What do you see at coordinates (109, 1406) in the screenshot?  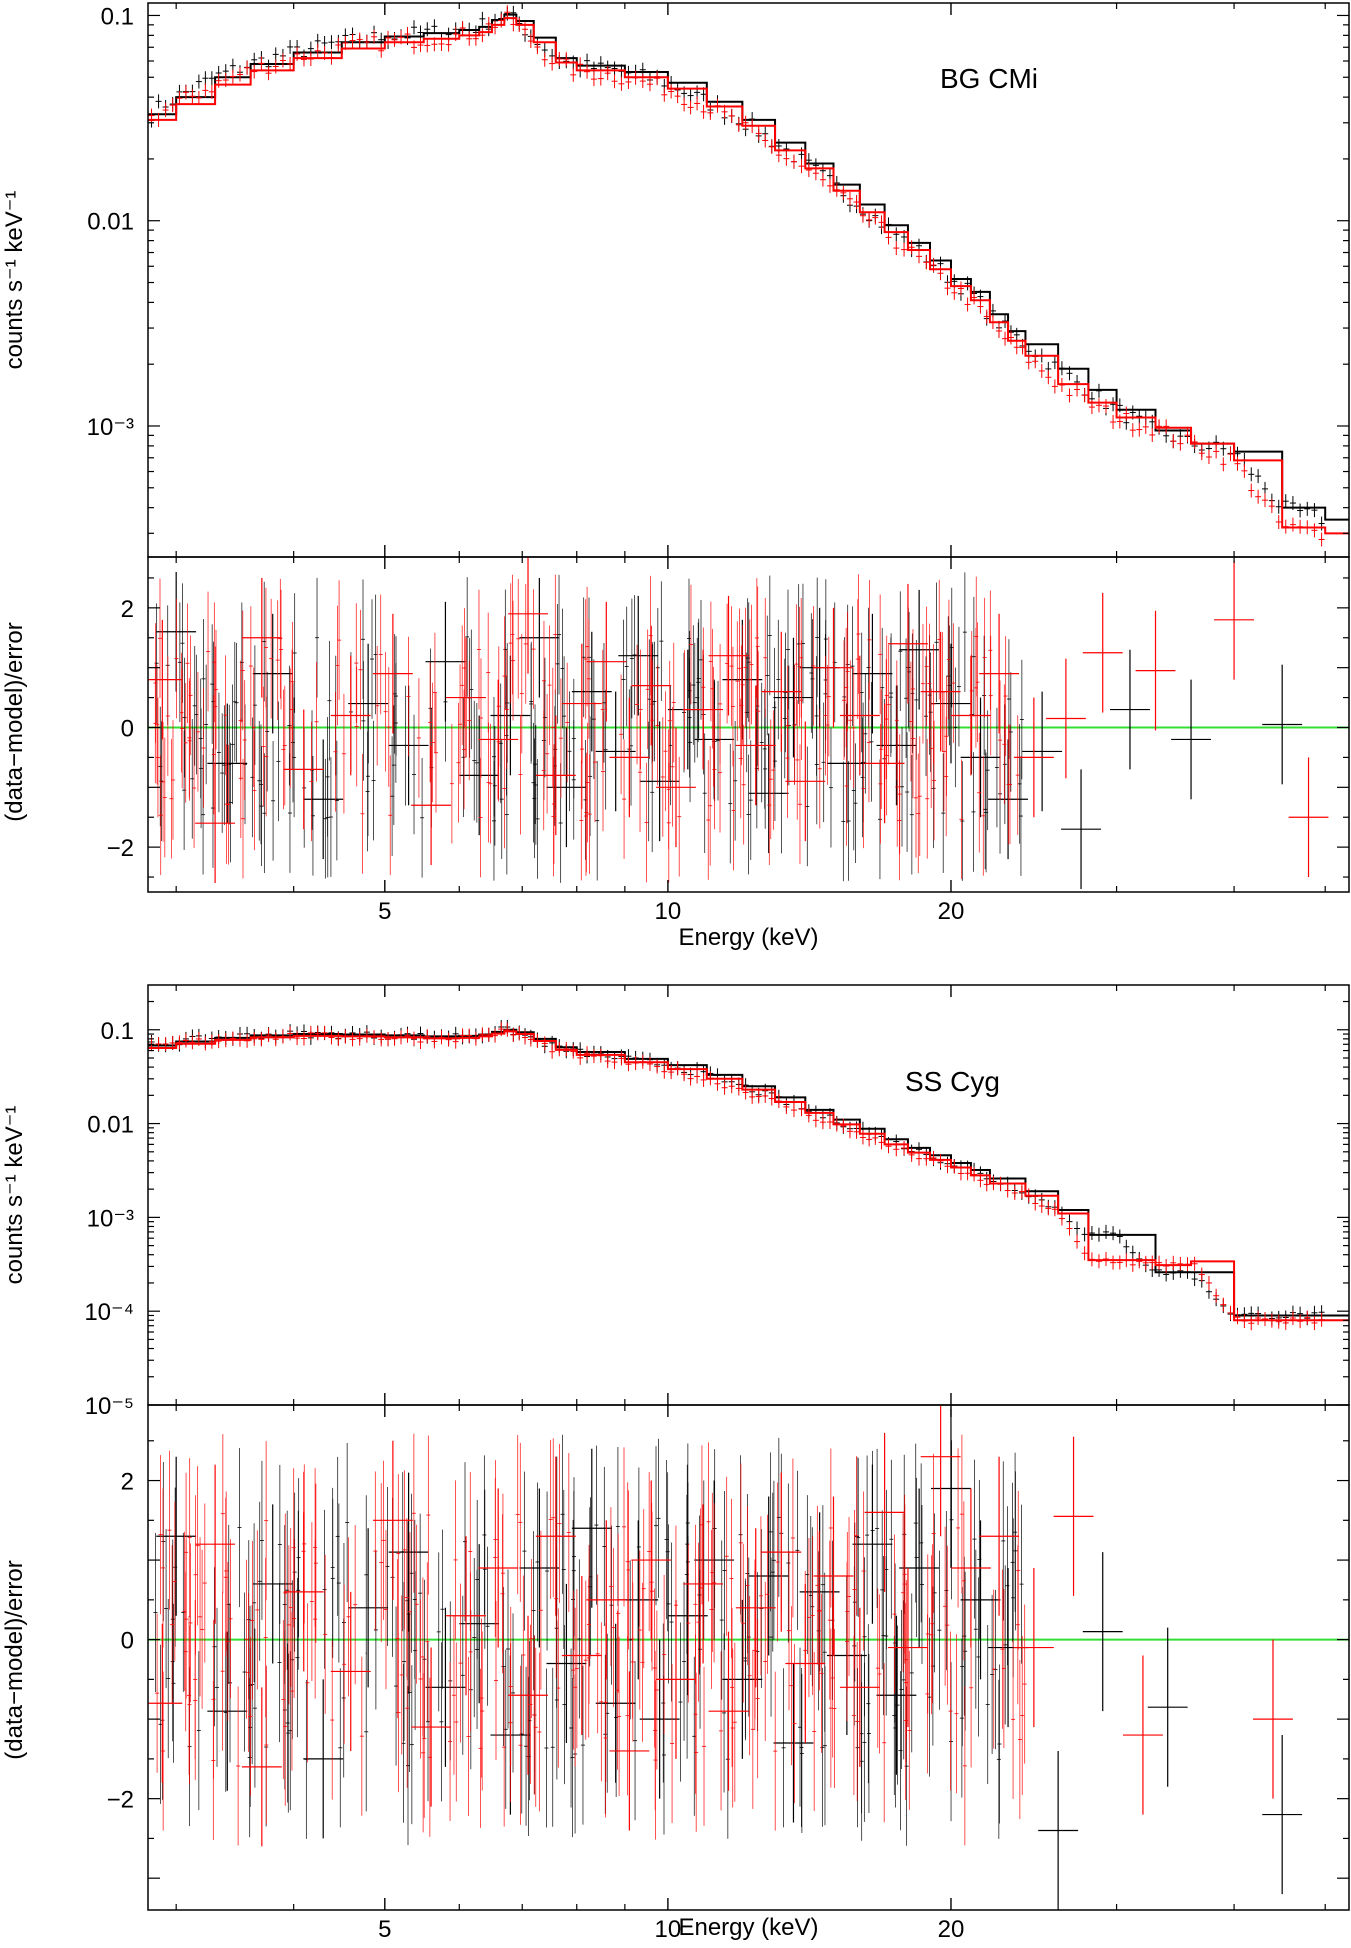 I see `y-tick-label: 10⁻⁵` at bounding box center [109, 1406].